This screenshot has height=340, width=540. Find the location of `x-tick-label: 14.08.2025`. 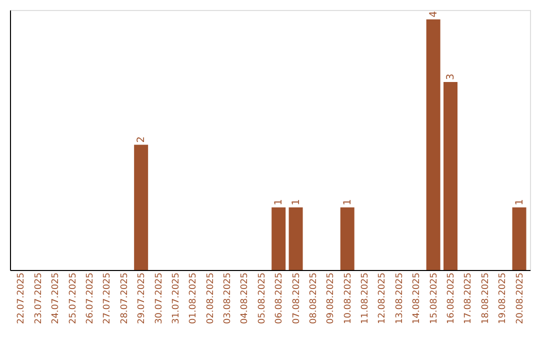

x-tick-label: 14.08.2025 is located at coordinates (417, 298).